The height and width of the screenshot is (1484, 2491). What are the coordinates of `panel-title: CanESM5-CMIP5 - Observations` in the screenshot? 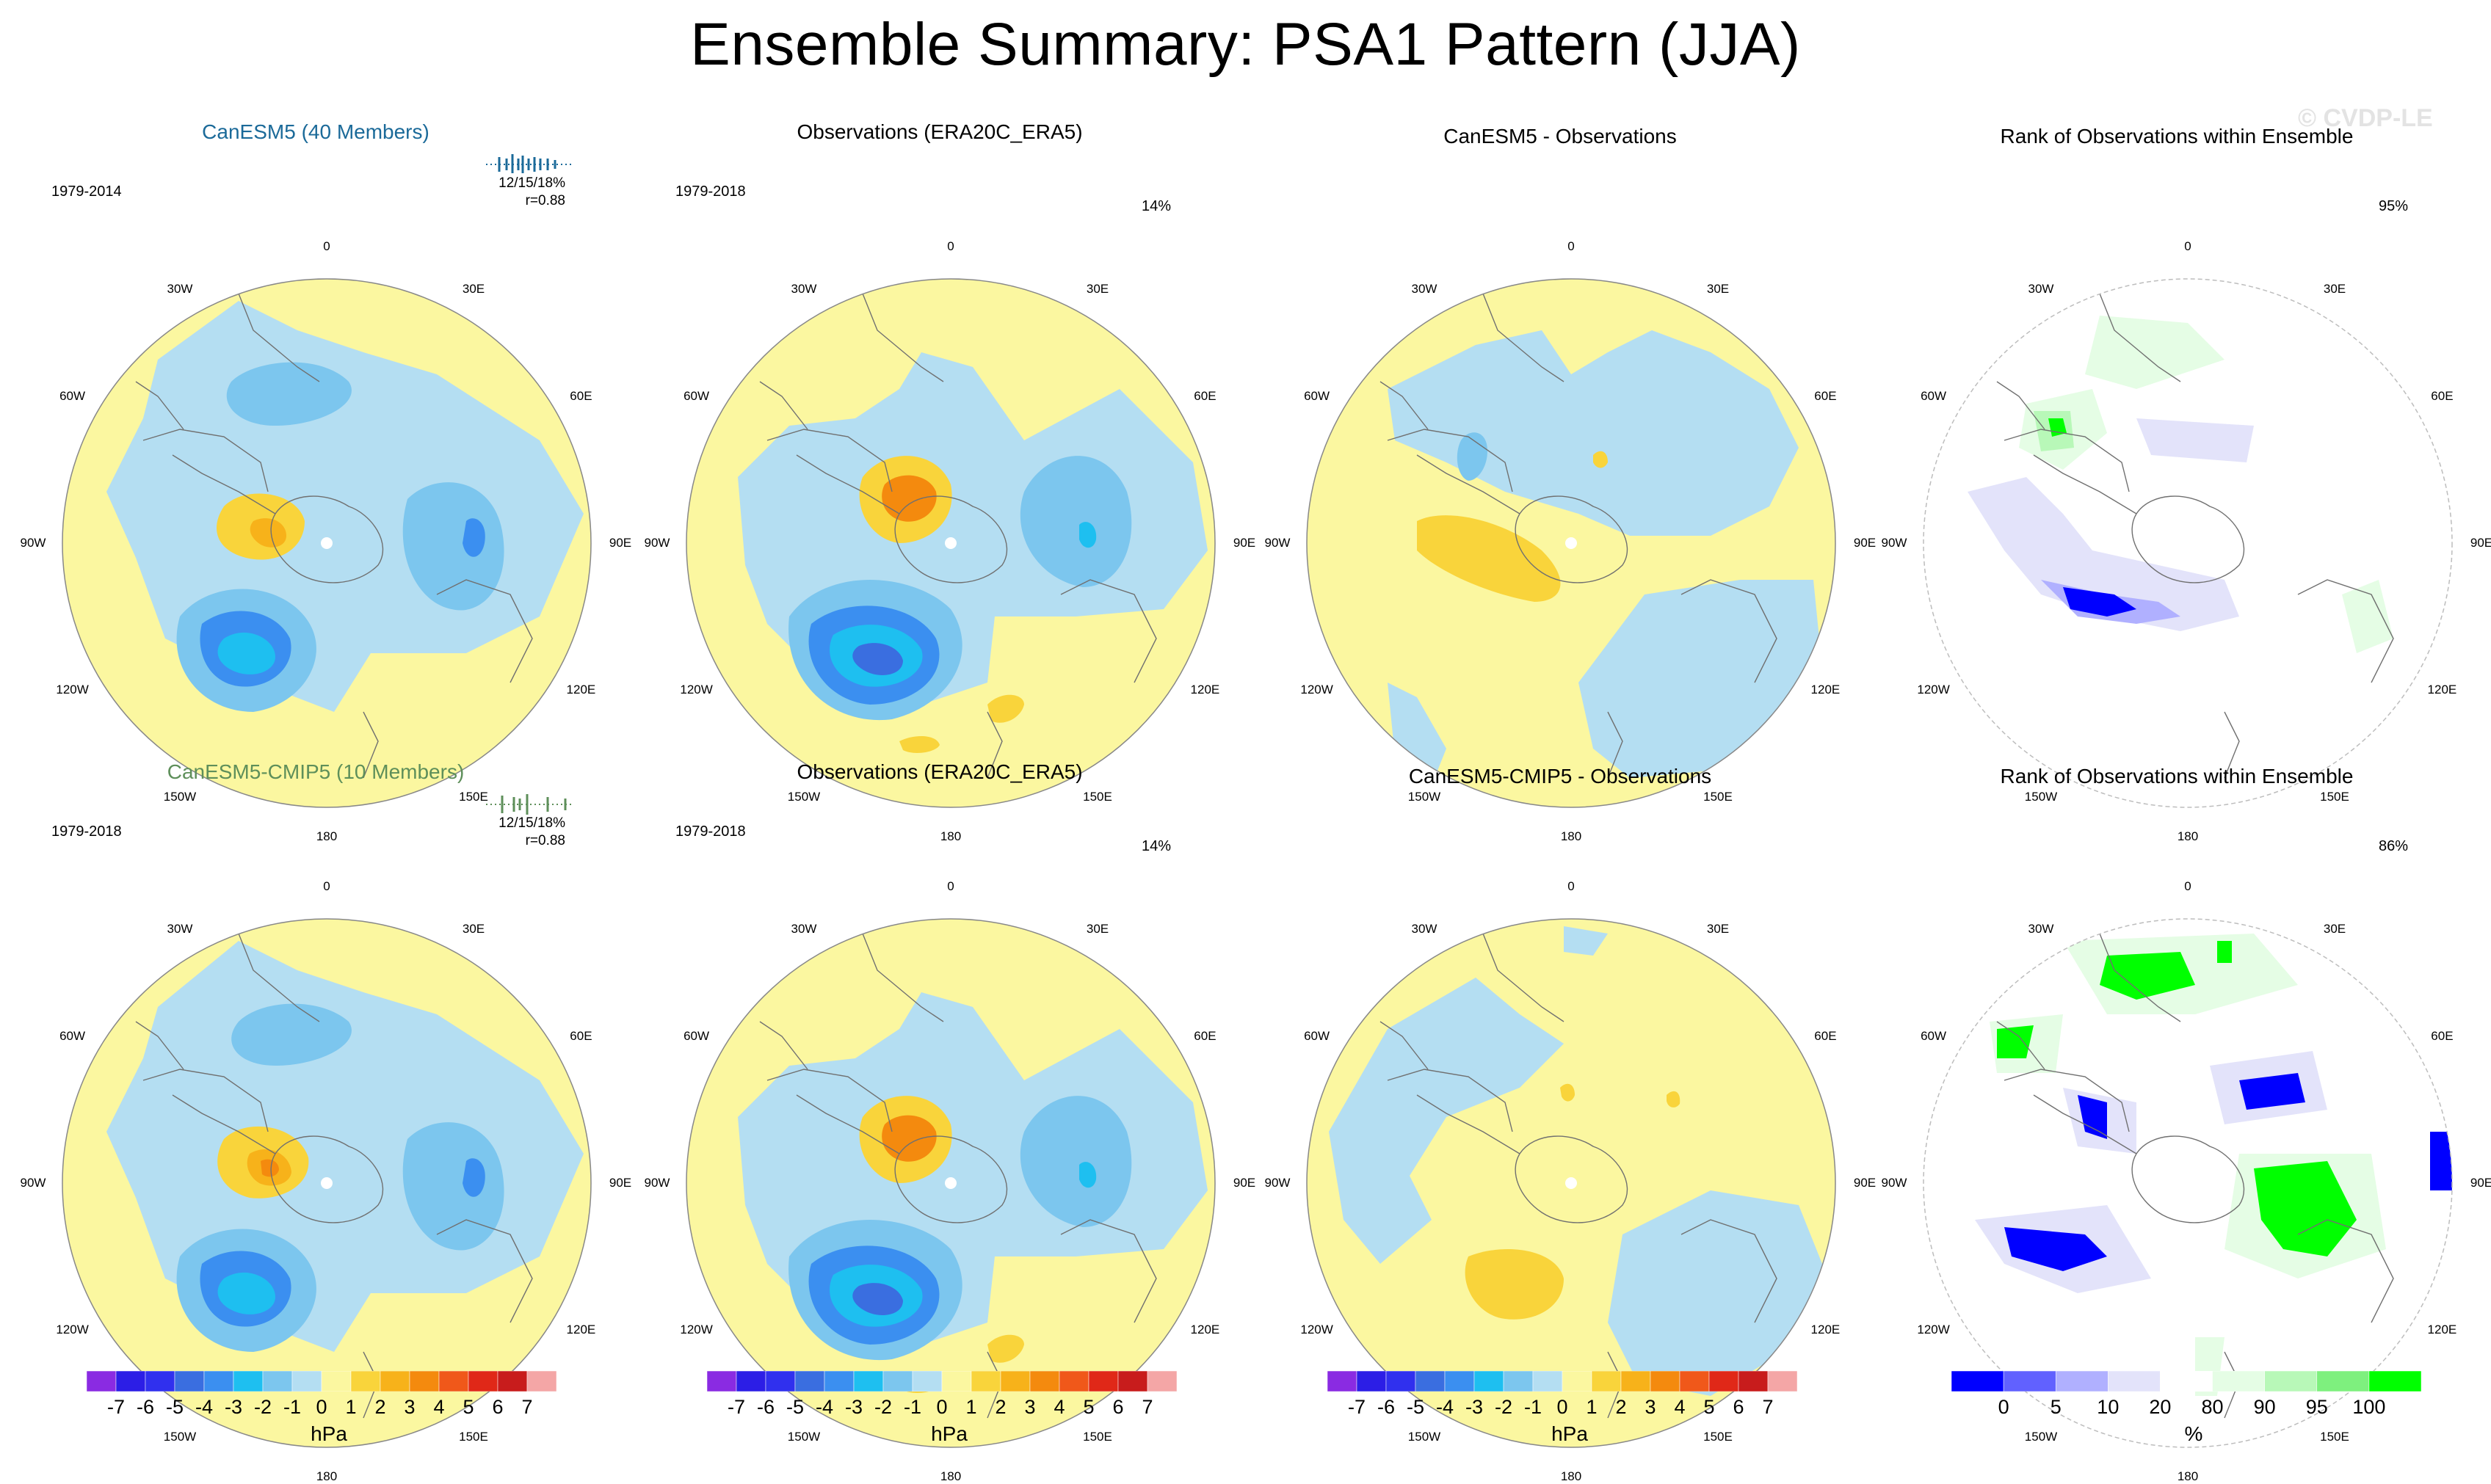 It's located at (1560, 776).